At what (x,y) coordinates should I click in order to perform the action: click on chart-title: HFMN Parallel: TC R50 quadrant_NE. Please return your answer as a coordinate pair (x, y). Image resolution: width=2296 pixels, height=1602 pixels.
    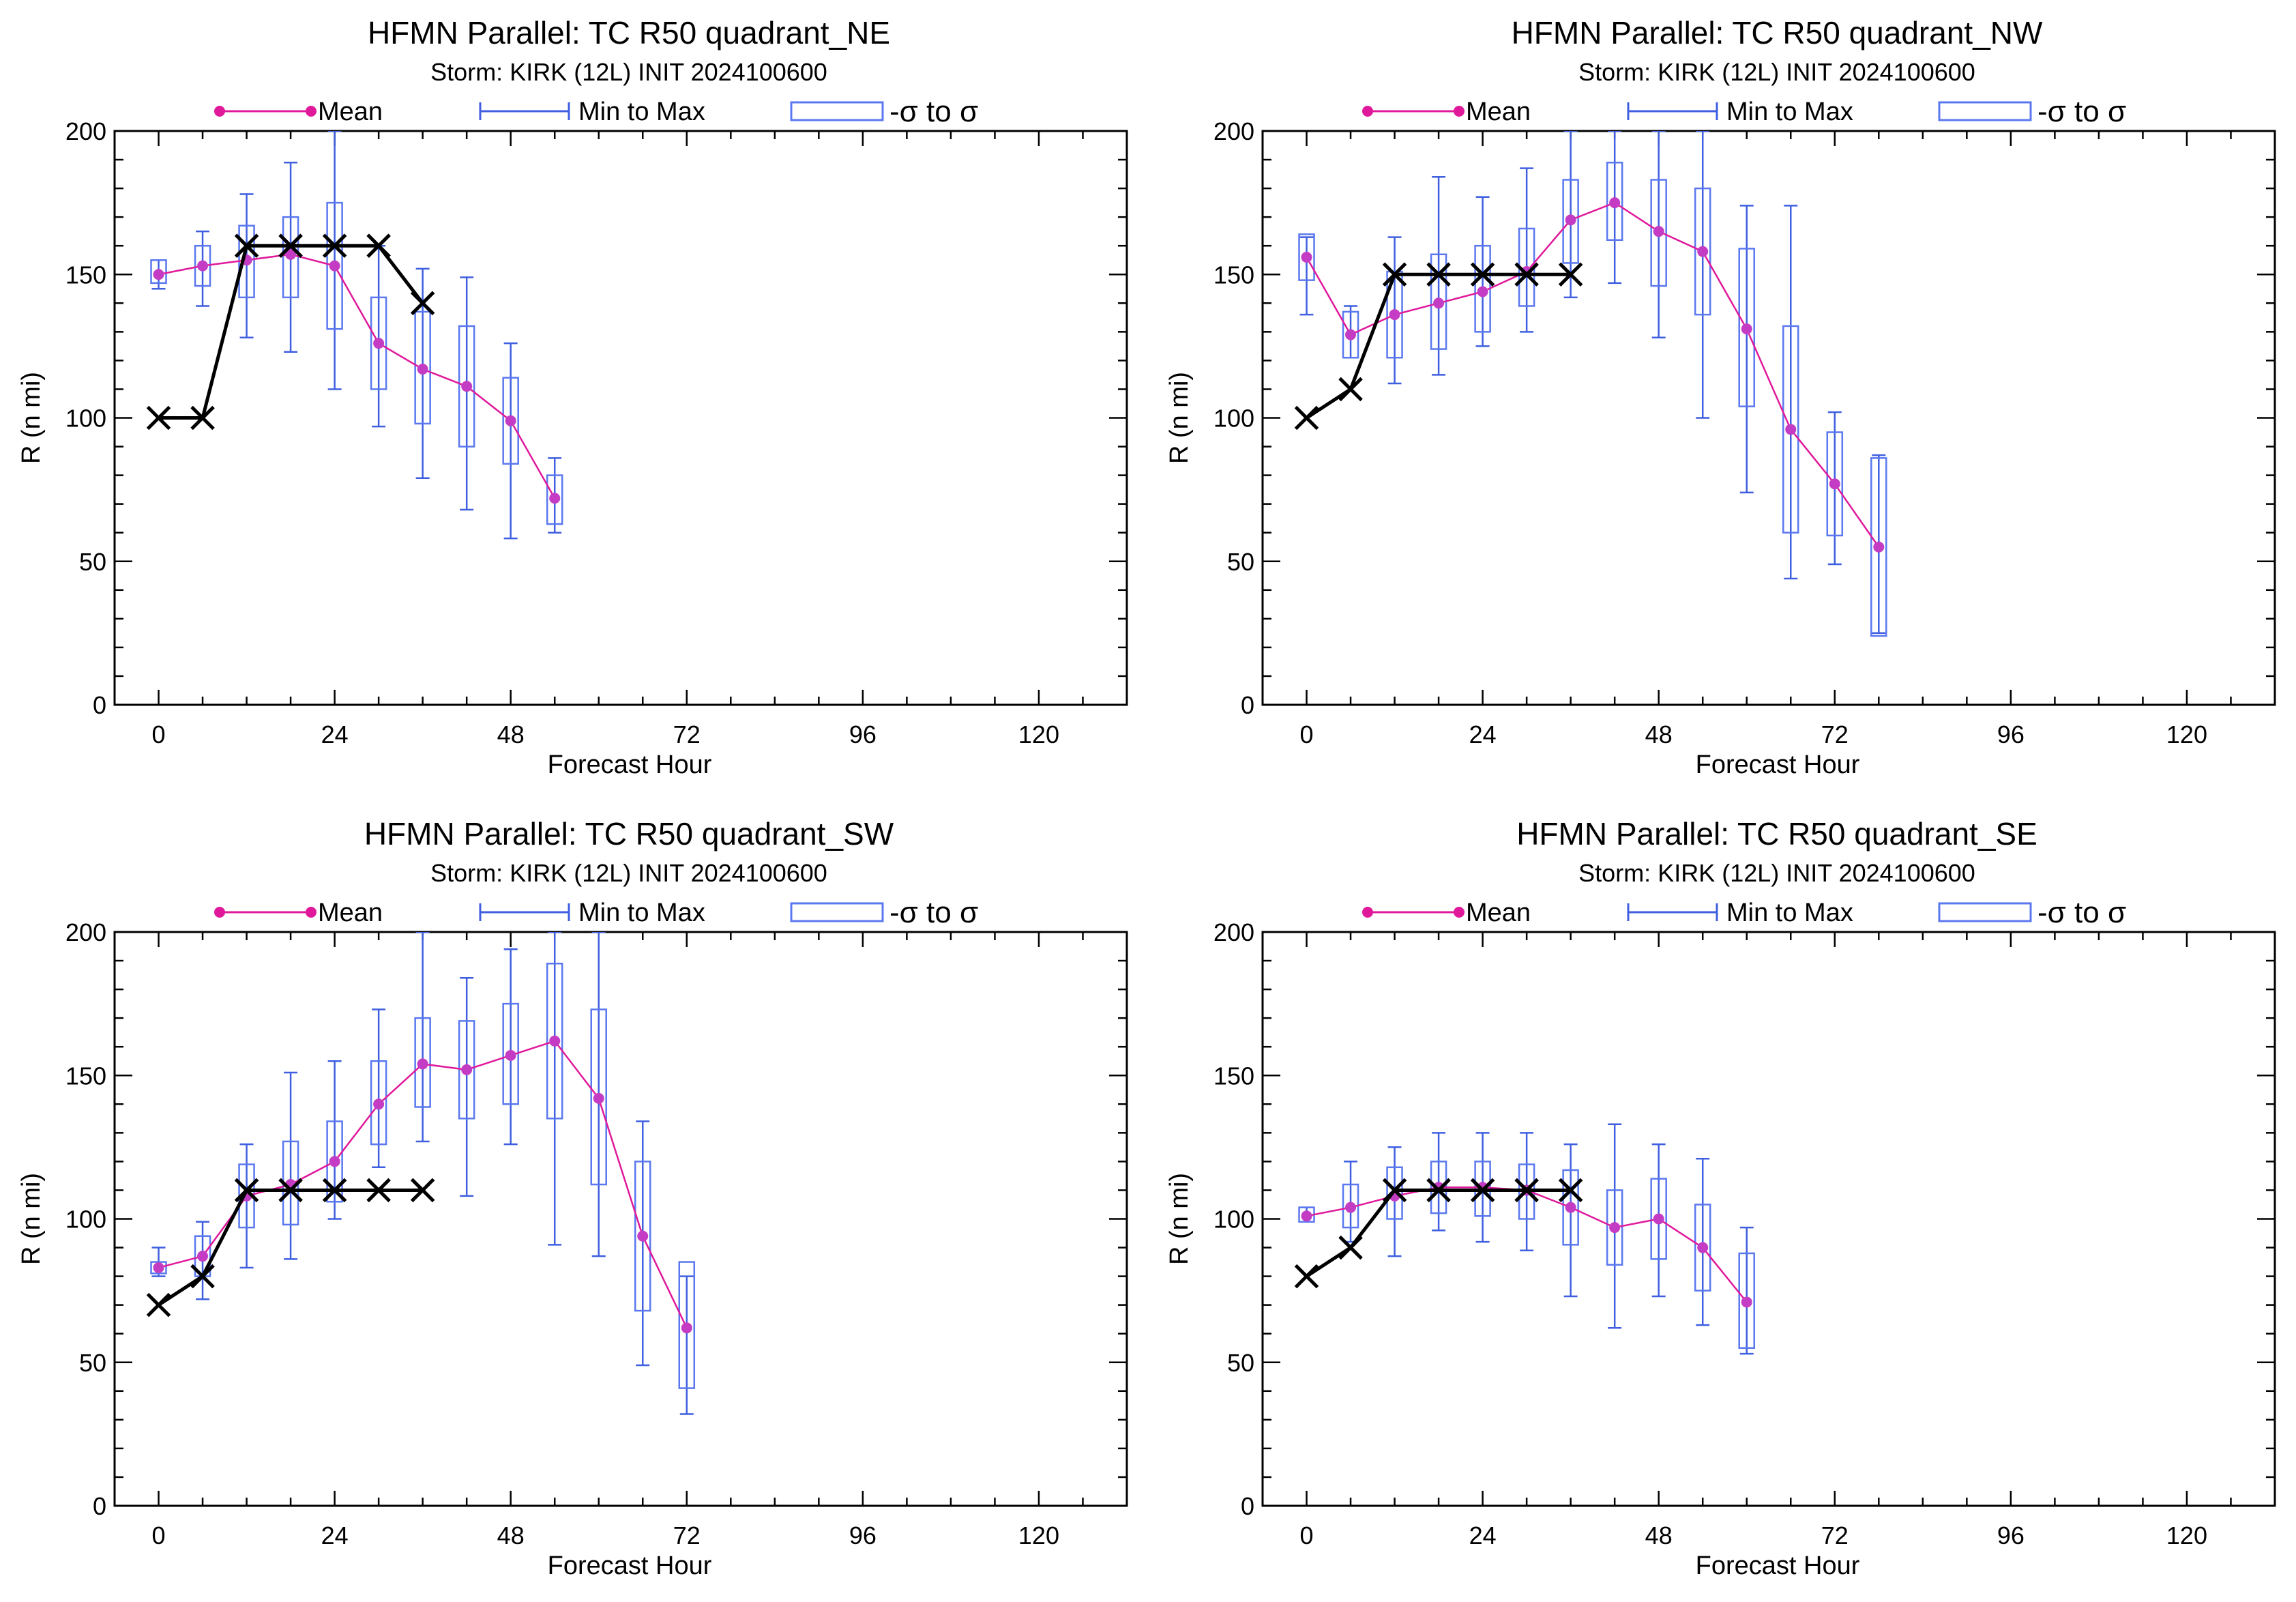
    Looking at the image, I should click on (629, 33).